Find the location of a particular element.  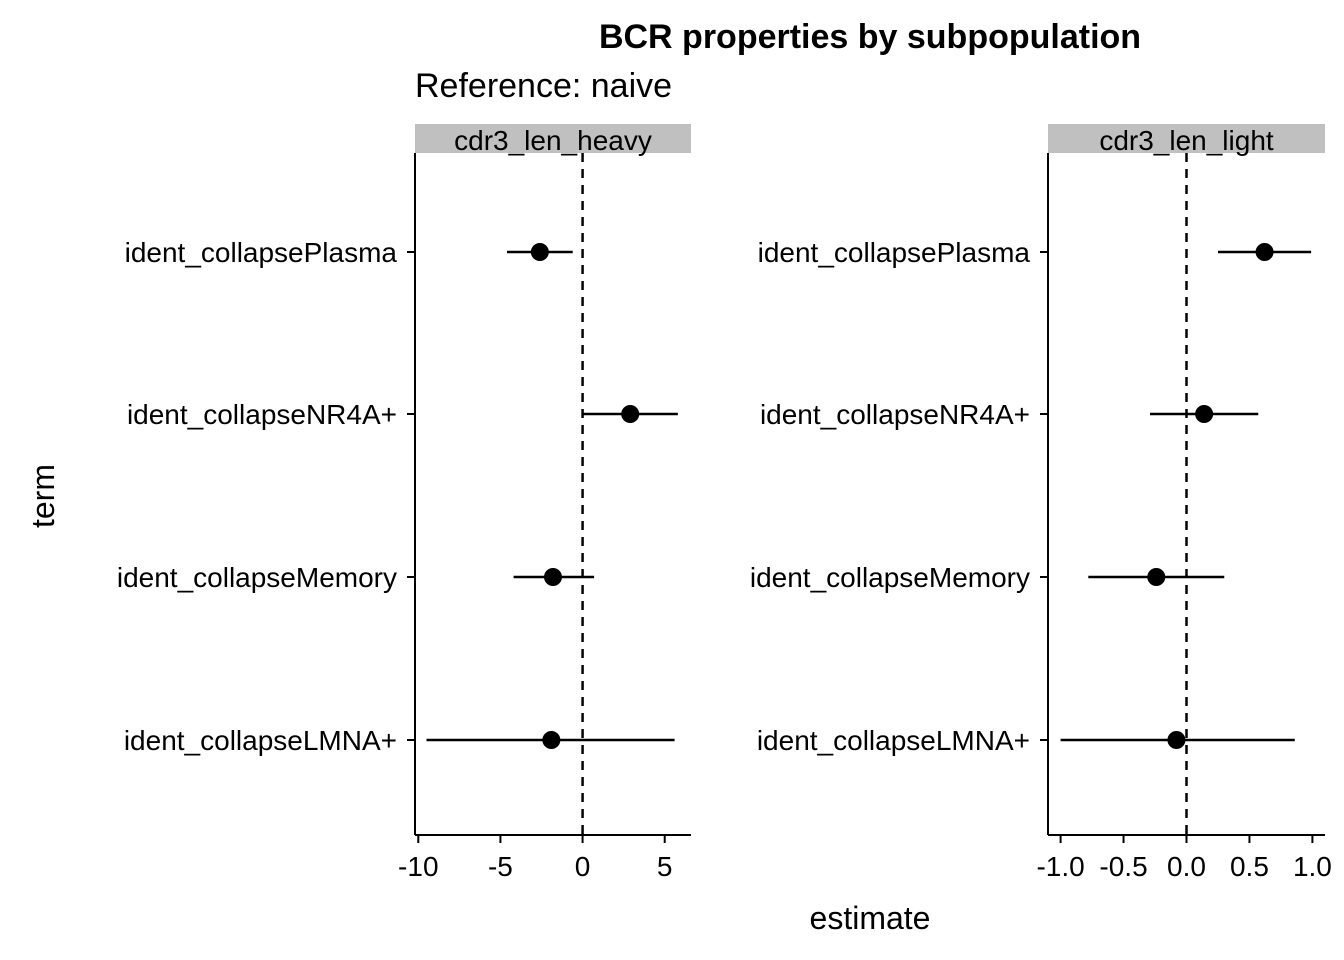

x-tick-label: 1.0 is located at coordinates (1312, 866).